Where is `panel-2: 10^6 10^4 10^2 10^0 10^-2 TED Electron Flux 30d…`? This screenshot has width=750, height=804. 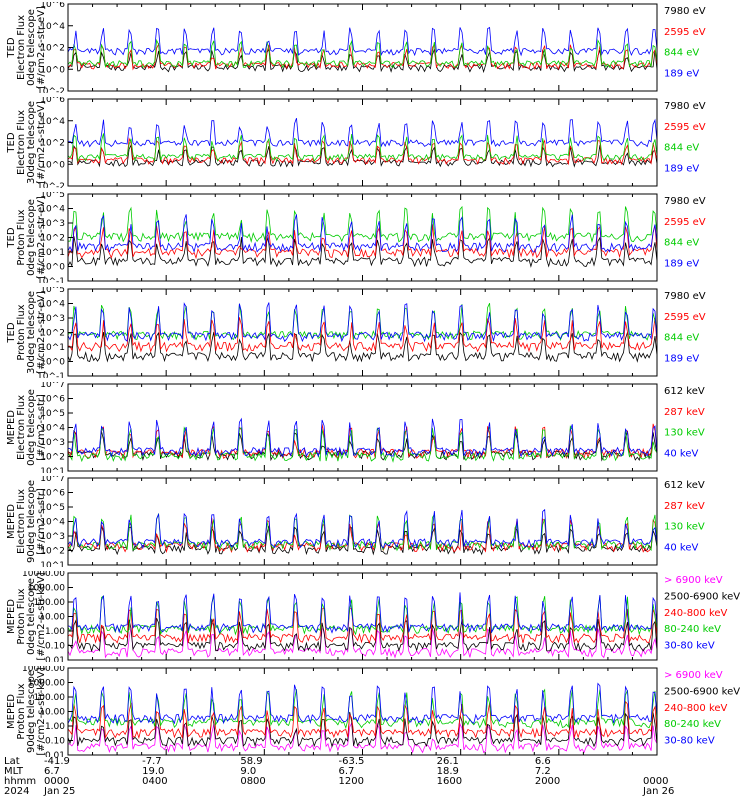
panel-2: 10^6 10^4 10^2 10^0 10^-2 TED Electron Flux 30d… is located at coordinates (375, 142).